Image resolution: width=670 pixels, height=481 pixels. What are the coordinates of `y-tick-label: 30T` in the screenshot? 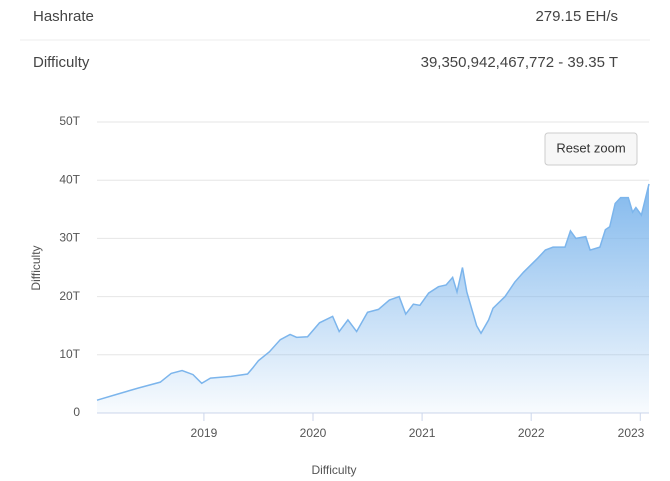 It's located at (69, 238).